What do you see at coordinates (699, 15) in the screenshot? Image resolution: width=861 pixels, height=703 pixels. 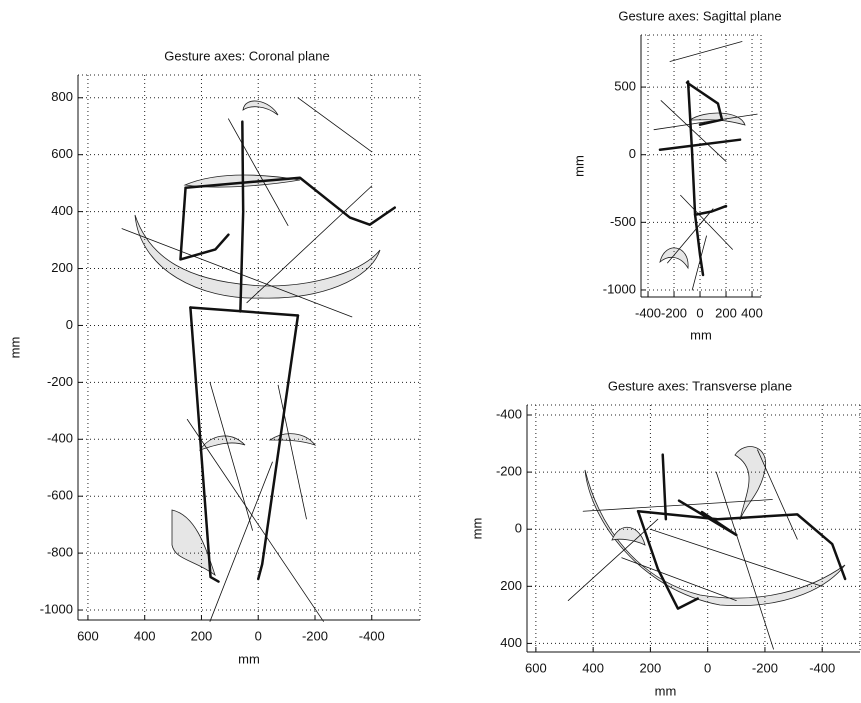 I see `chart-title: Gesture axes: Sagittal plane` at bounding box center [699, 15].